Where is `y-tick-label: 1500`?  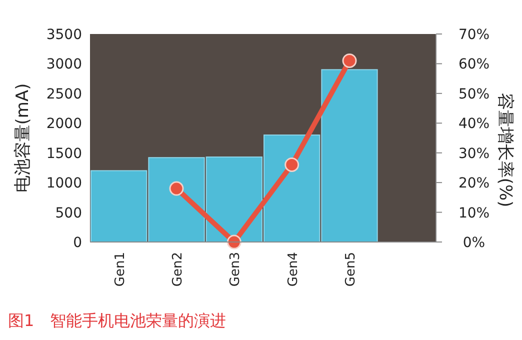
y-tick-label: 1500 is located at coordinates (64, 154).